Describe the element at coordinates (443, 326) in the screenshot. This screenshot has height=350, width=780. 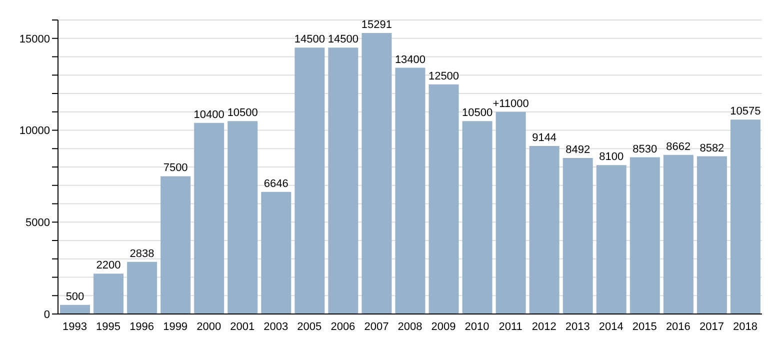
I see `x-tick-label: 2009` at that location.